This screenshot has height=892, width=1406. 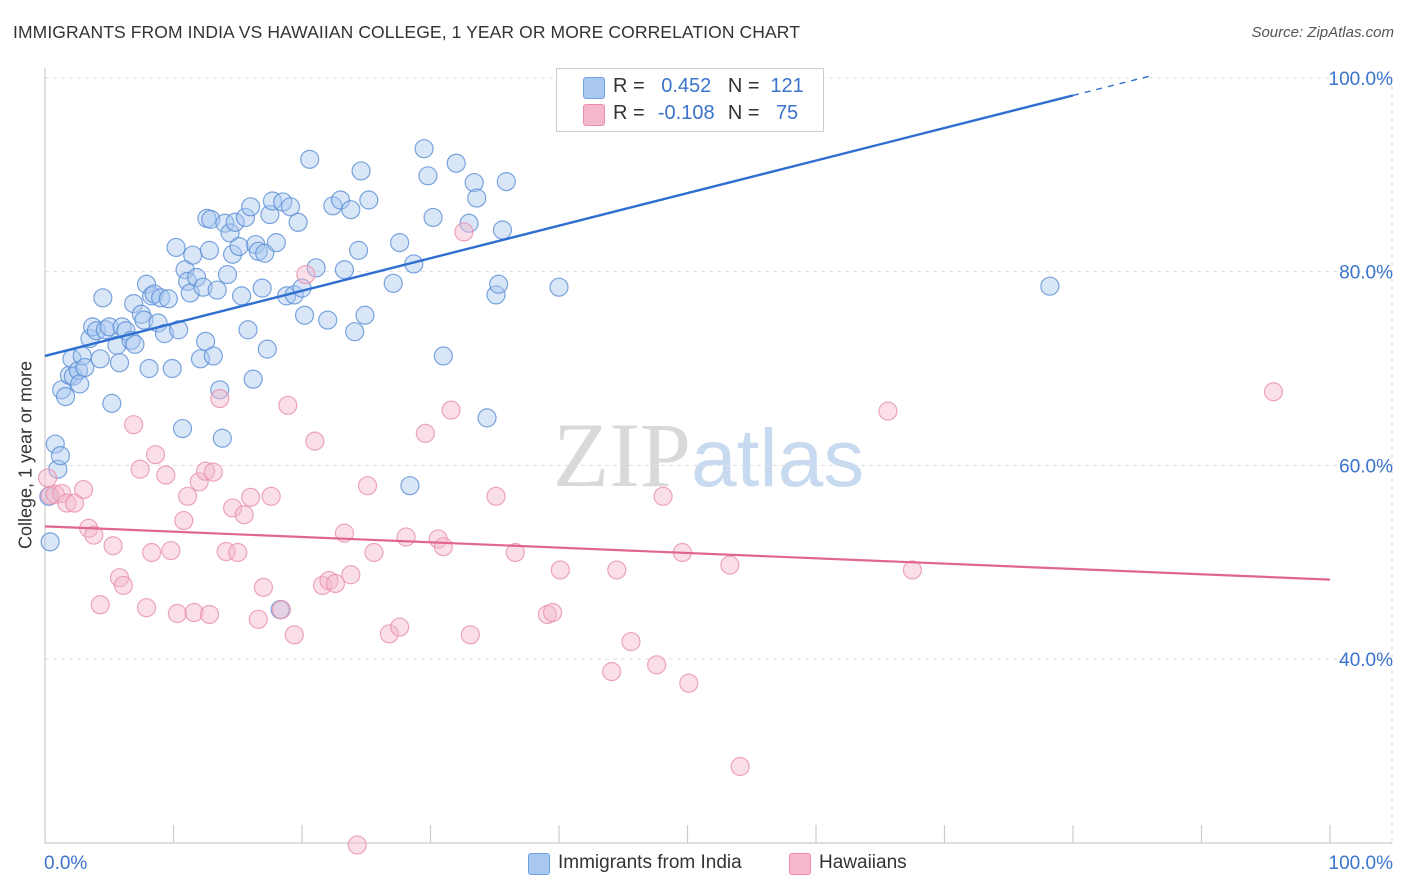 What do you see at coordinates (65, 863) in the screenshot?
I see `x-tick-label-min: 0.0%` at bounding box center [65, 863].